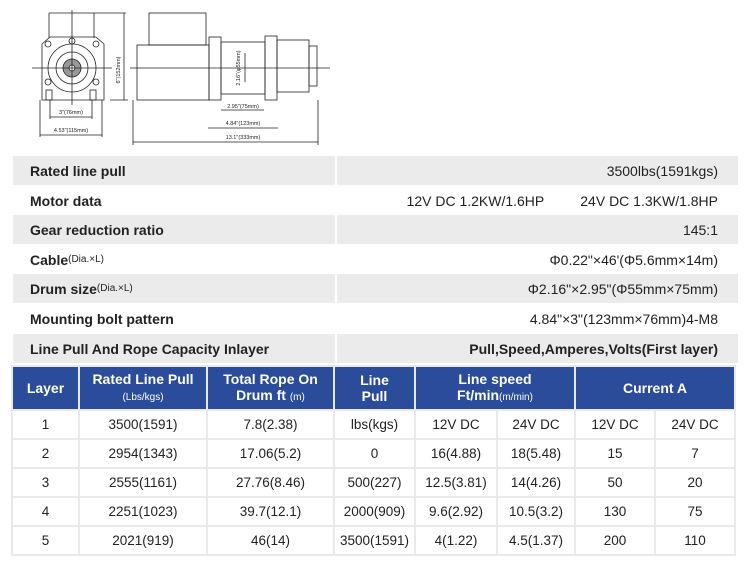  What do you see at coordinates (45, 540) in the screenshot?
I see `cell-layer: 5` at bounding box center [45, 540].